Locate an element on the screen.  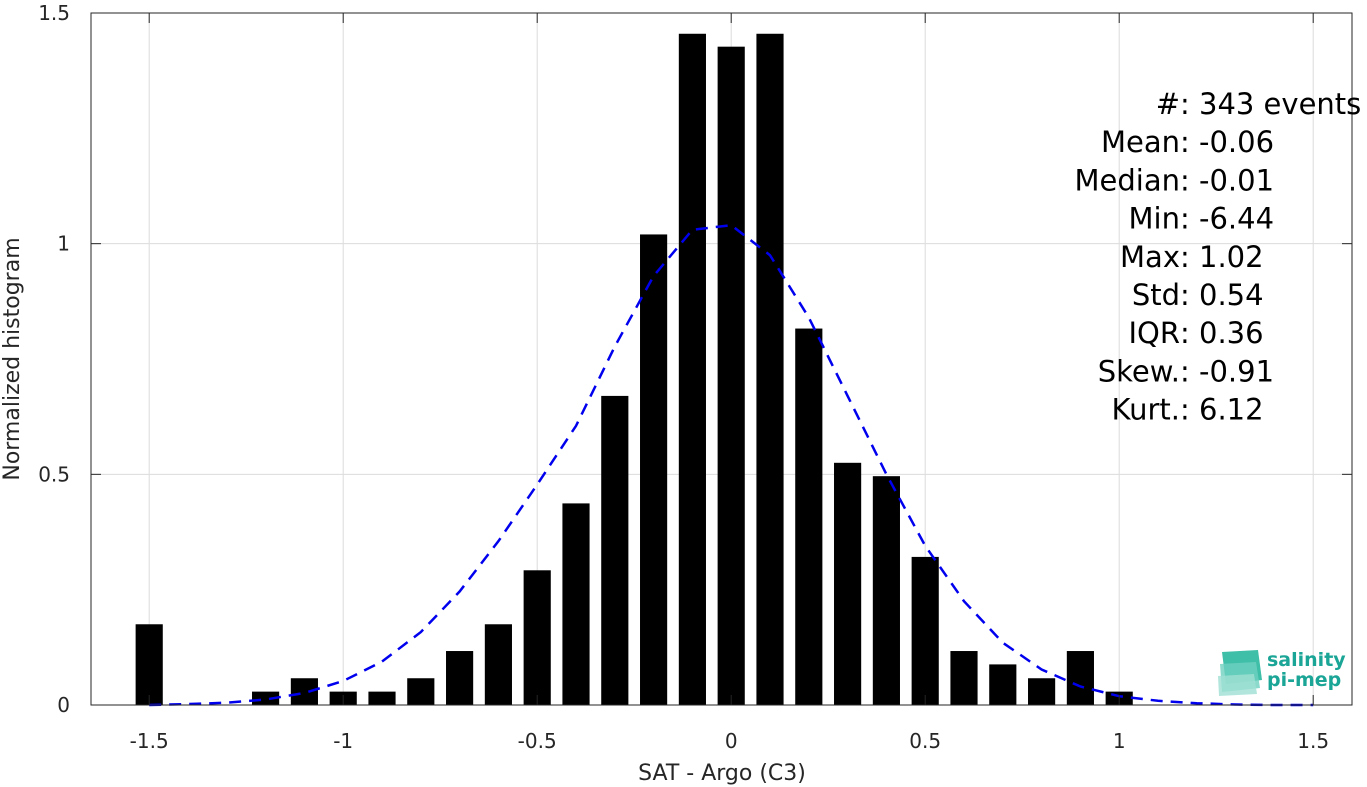
stat-value: : 0.54 is located at coordinates (1222, 295).